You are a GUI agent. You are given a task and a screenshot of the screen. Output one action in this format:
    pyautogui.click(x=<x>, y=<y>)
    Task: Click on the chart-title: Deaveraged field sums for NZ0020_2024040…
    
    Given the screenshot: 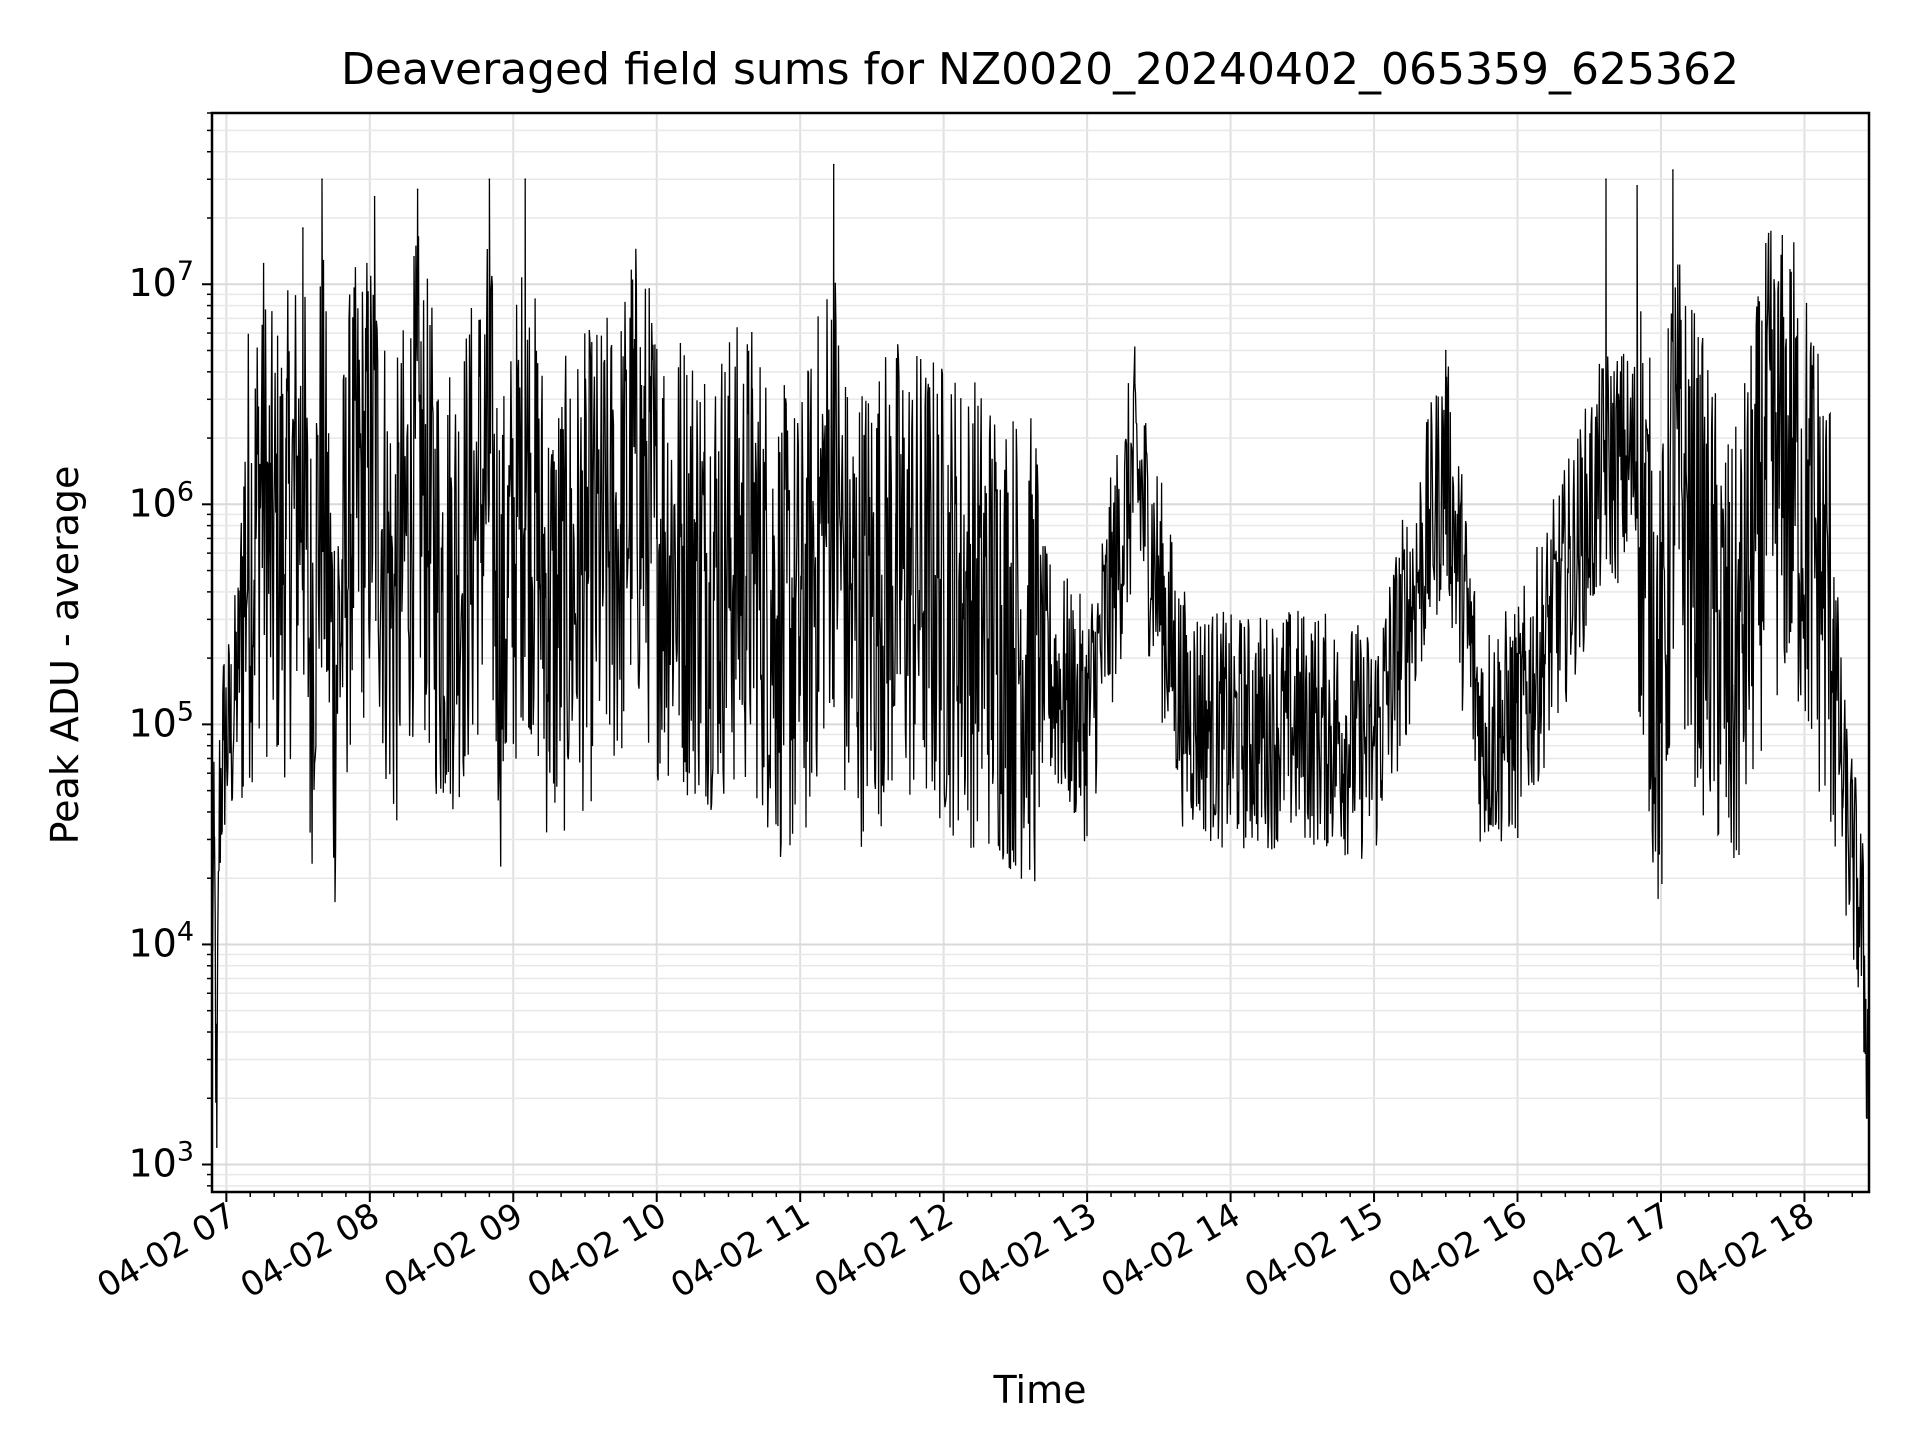 What is the action you would take?
    pyautogui.click(x=1040, y=69)
    